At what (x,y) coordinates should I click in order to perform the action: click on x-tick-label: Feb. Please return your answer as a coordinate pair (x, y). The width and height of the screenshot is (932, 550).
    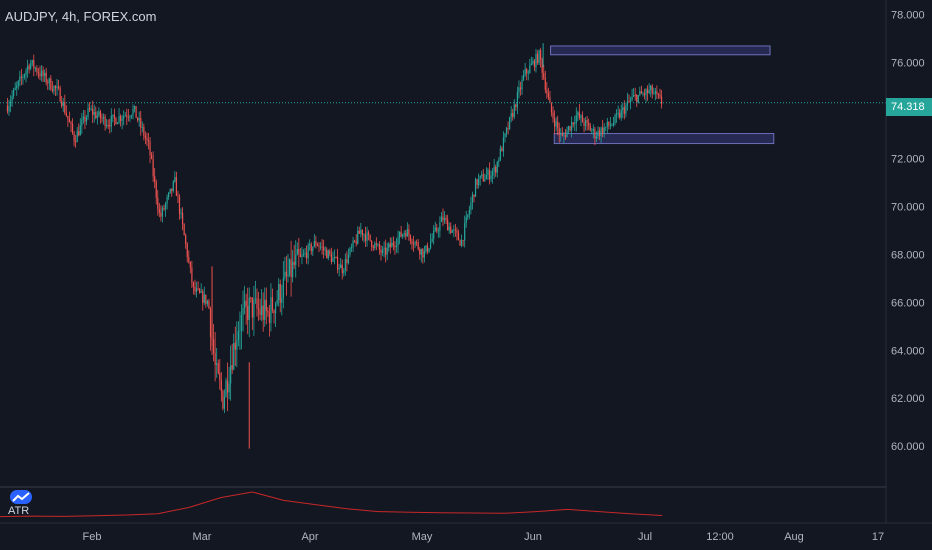
    Looking at the image, I should click on (92, 537).